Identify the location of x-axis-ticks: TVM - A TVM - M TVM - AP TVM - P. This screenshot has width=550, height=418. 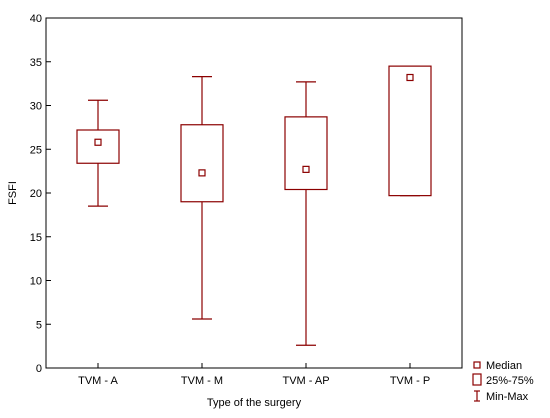
(254, 375).